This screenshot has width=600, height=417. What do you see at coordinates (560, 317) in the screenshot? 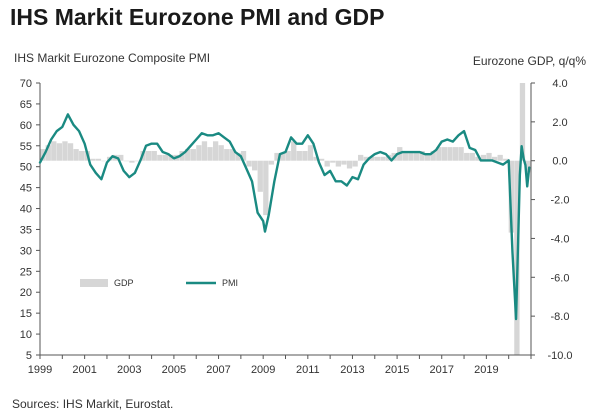
I see `right-tick-label: -8.0` at bounding box center [560, 317].